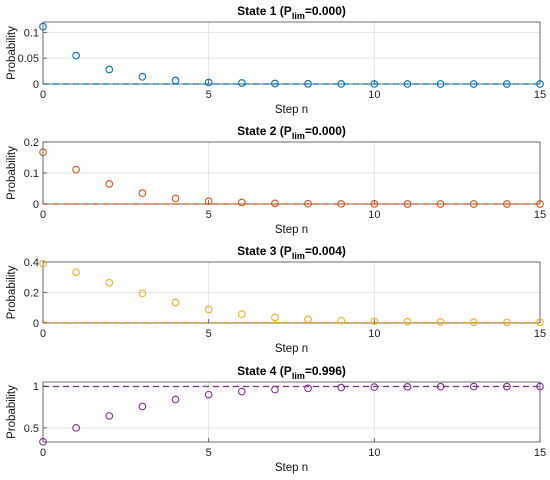 The width and height of the screenshot is (550, 480). Describe the element at coordinates (36, 387) in the screenshot. I see `y-tick-label: 1` at that location.